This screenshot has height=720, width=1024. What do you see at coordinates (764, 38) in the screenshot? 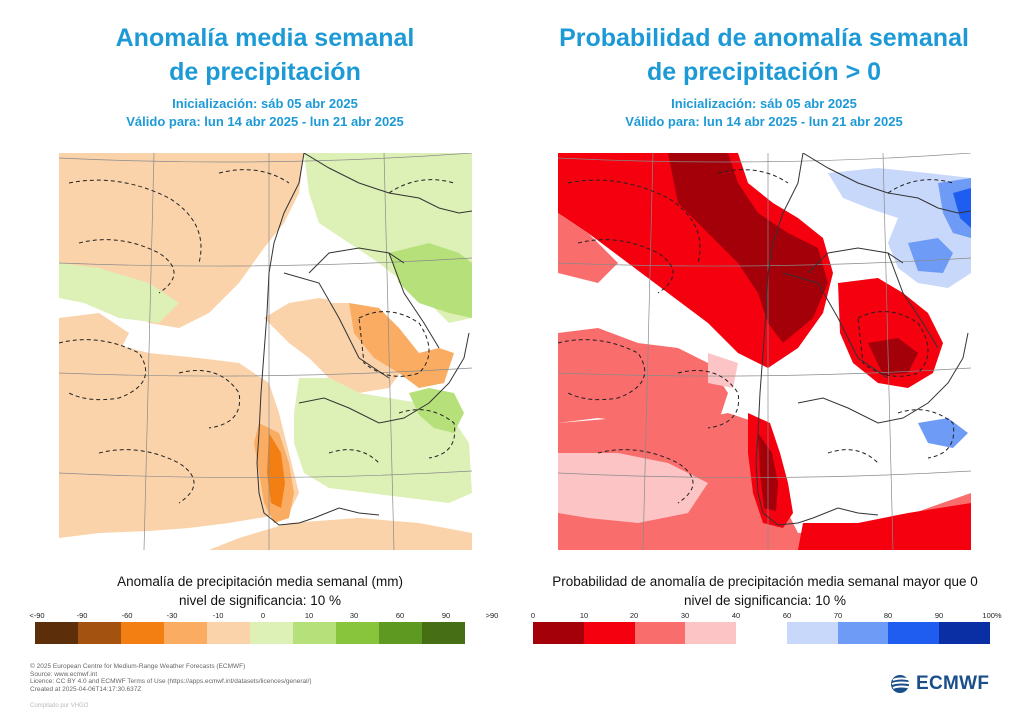
I see `right-title-line1: Probabilidad de anomalía semanal` at bounding box center [764, 38].